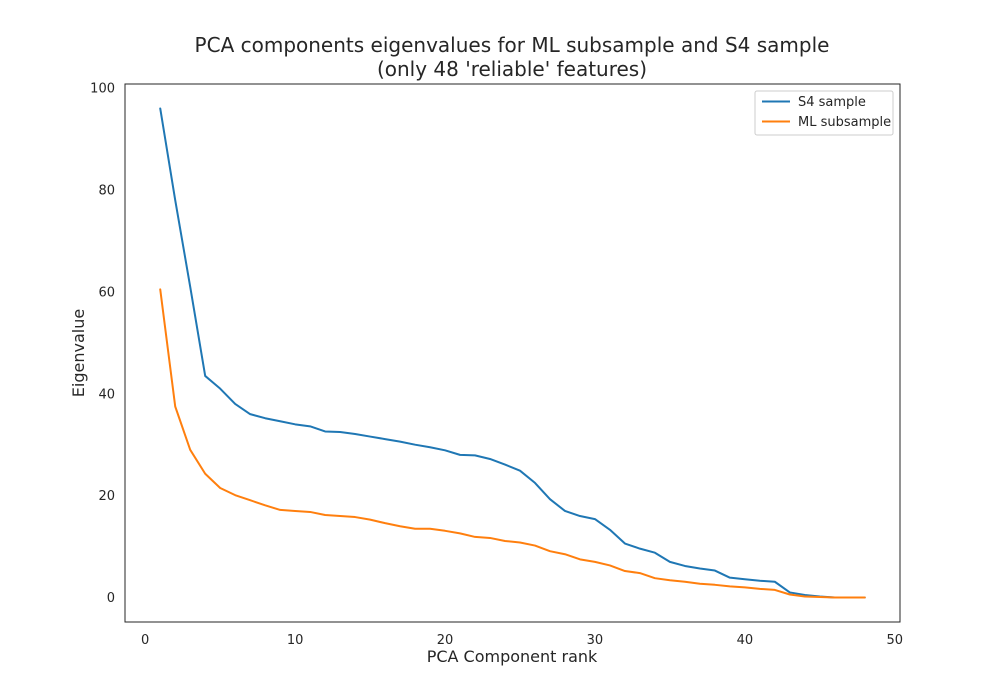  I want to click on y-tick-label-60: 60, so click(106, 292).